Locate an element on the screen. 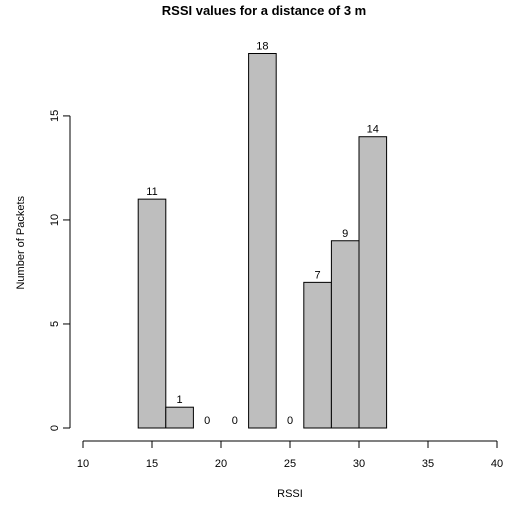  x-tick-label-0: 10 is located at coordinates (83, 464).